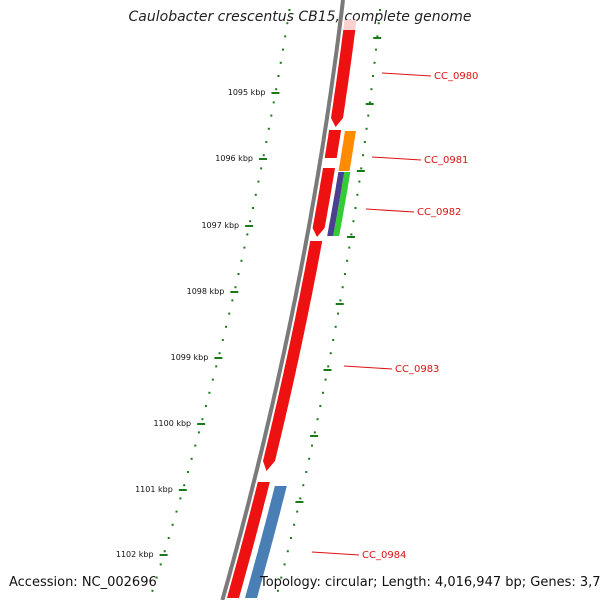 The image size is (600, 600). I want to click on scale-label: 1102 kbp, so click(135, 554).